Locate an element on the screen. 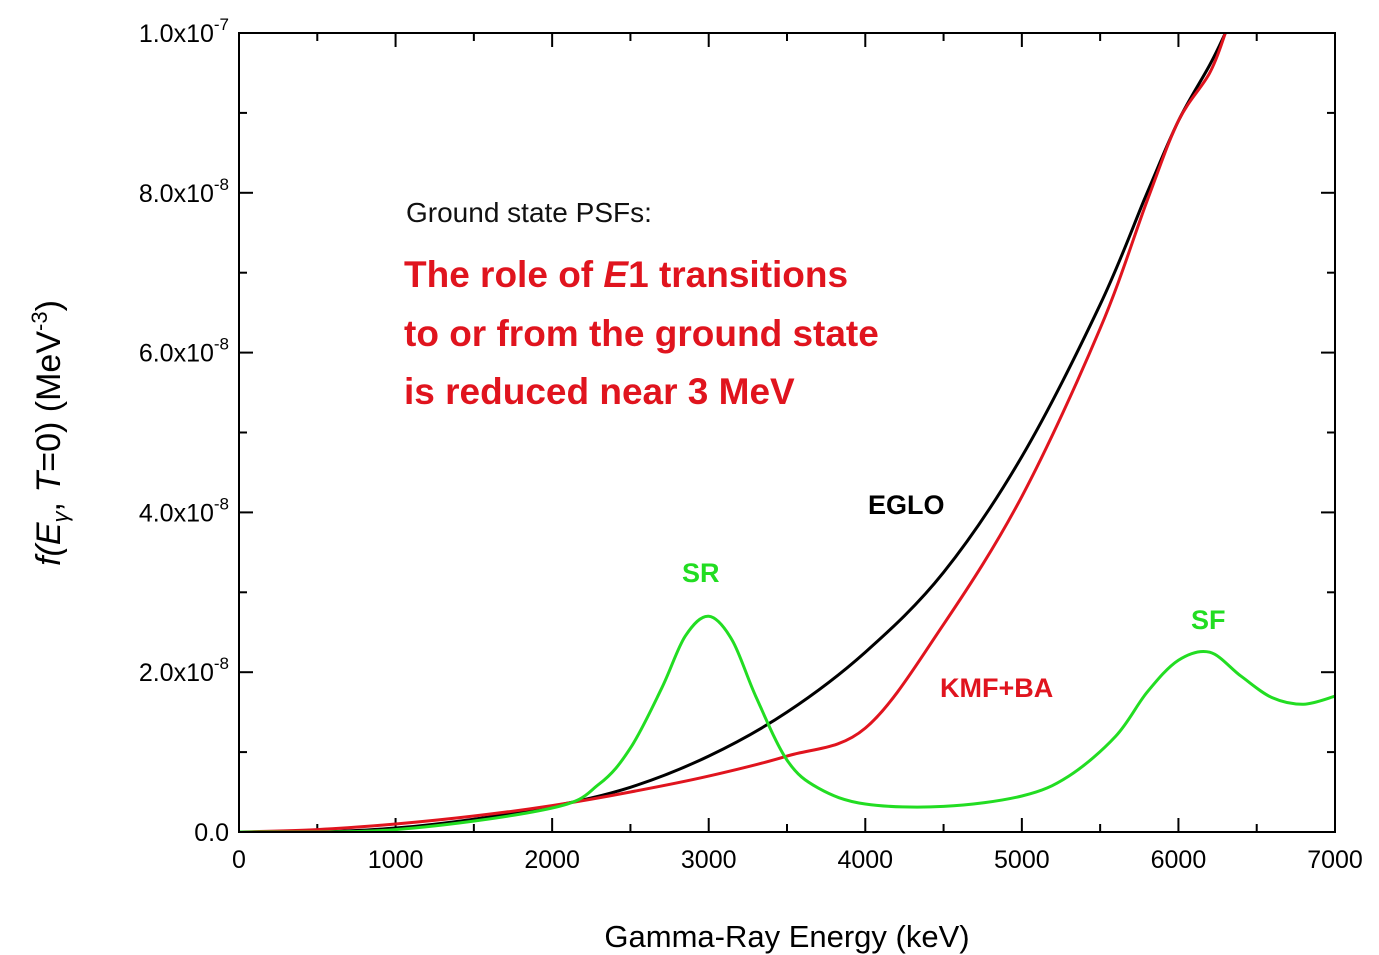  annotation-line-1c: 1 transitions is located at coordinates (738, 274).